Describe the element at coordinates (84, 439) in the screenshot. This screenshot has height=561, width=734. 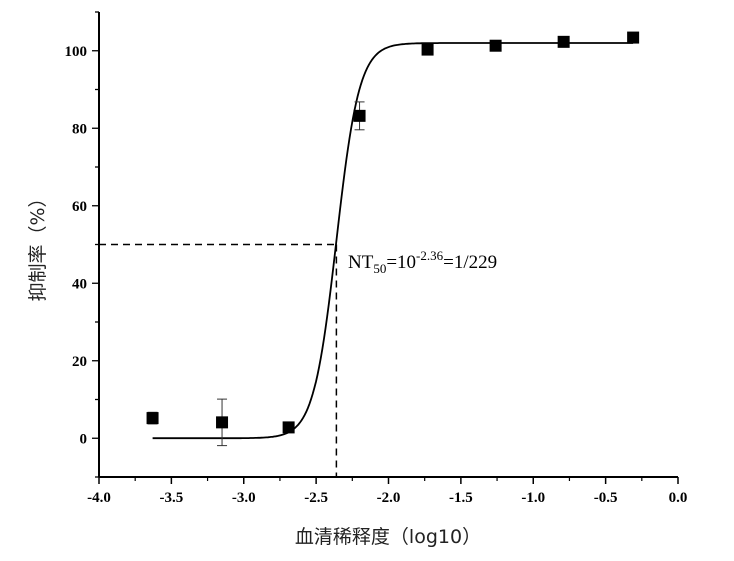
I see `y-tick-label: 0` at that location.